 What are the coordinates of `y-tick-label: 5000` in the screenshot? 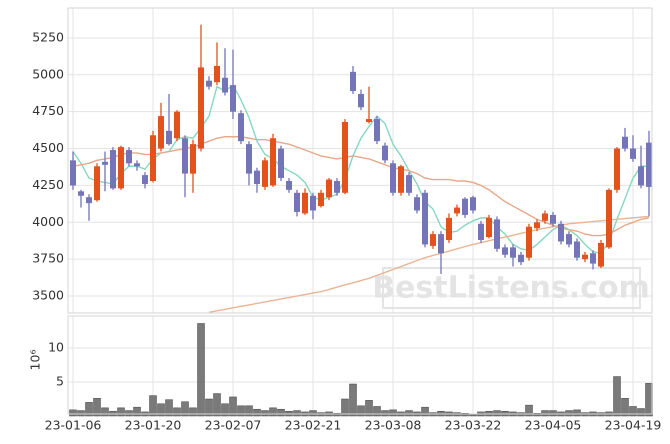 It's located at (48, 73).